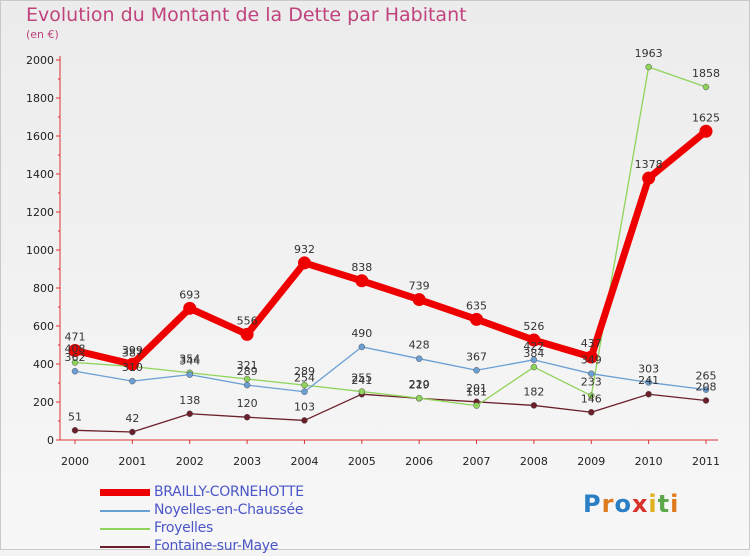 This screenshot has height=556, width=750. I want to click on data-label-2: 289, so click(304, 371).